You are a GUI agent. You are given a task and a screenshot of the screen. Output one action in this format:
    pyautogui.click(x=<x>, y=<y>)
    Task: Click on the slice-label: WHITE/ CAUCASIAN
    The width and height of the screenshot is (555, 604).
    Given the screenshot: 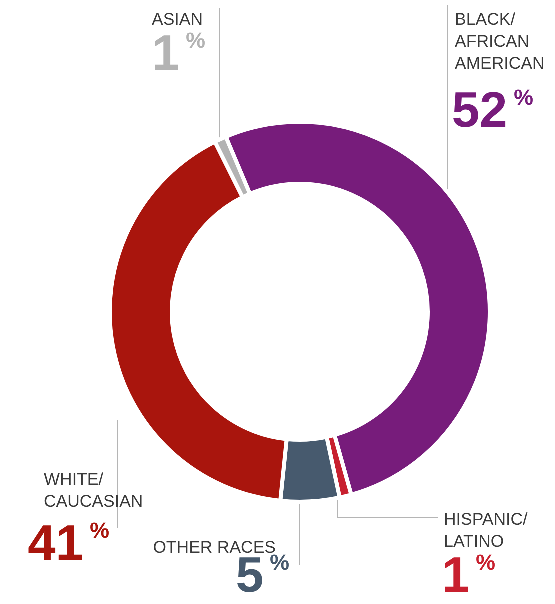 What is the action you would take?
    pyautogui.click(x=94, y=490)
    